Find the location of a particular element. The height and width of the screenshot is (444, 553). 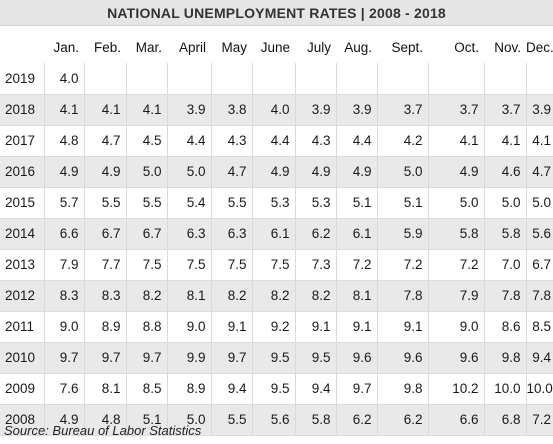

year-cell: 2015 is located at coordinates (22, 203).